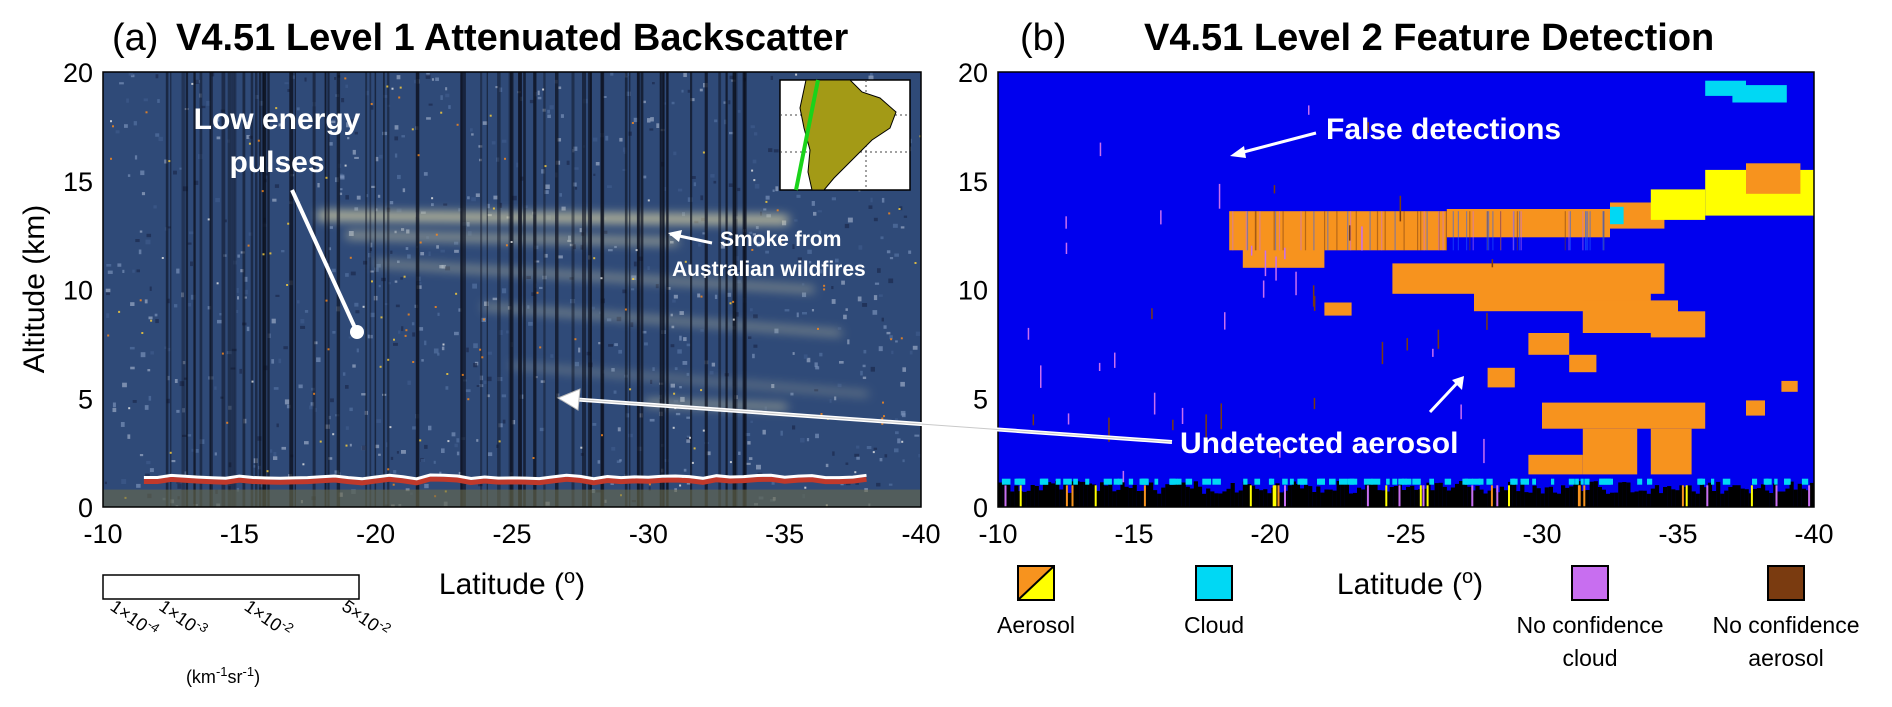 The width and height of the screenshot is (1892, 707). Describe the element at coordinates (716, 404) in the screenshot. I see `smoke-layer` at that location.